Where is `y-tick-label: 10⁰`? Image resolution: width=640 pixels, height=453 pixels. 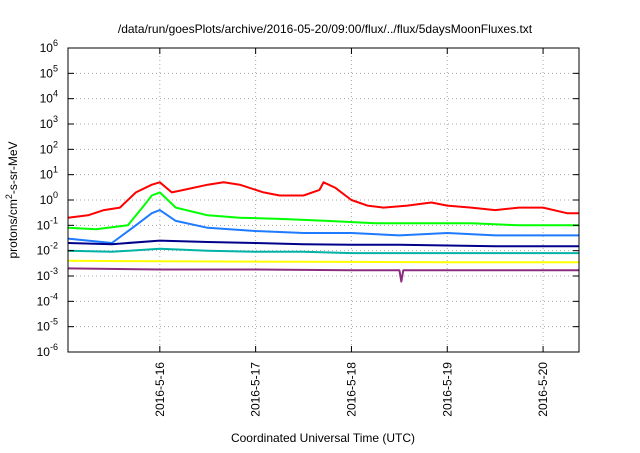 y-tick-label: 10⁰ is located at coordinates (49, 198).